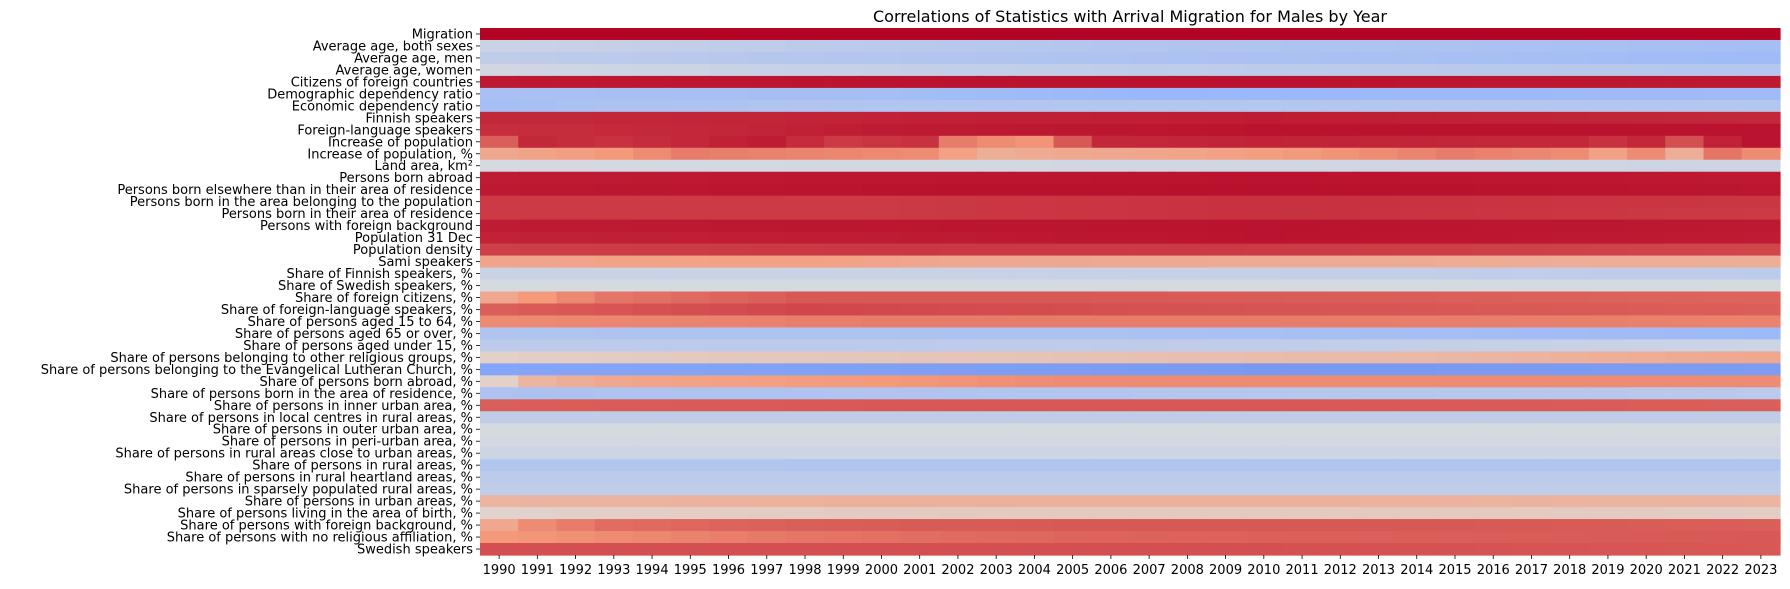 This screenshot has width=1790, height=589. Describe the element at coordinates (390, 154) in the screenshot. I see `y-tick-label: Increase of population, %` at that location.